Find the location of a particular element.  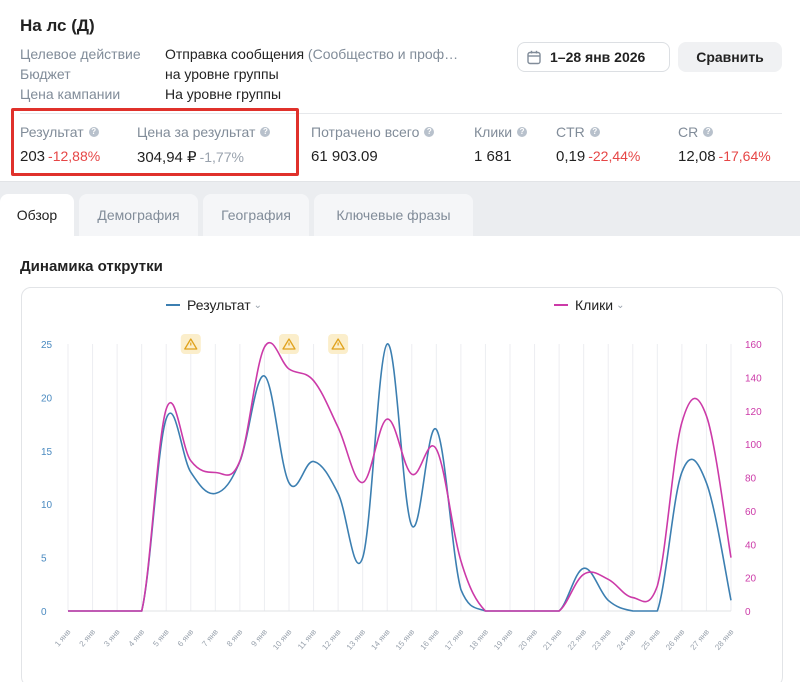

x-tick-label: 8 янв is located at coordinates (235, 638).